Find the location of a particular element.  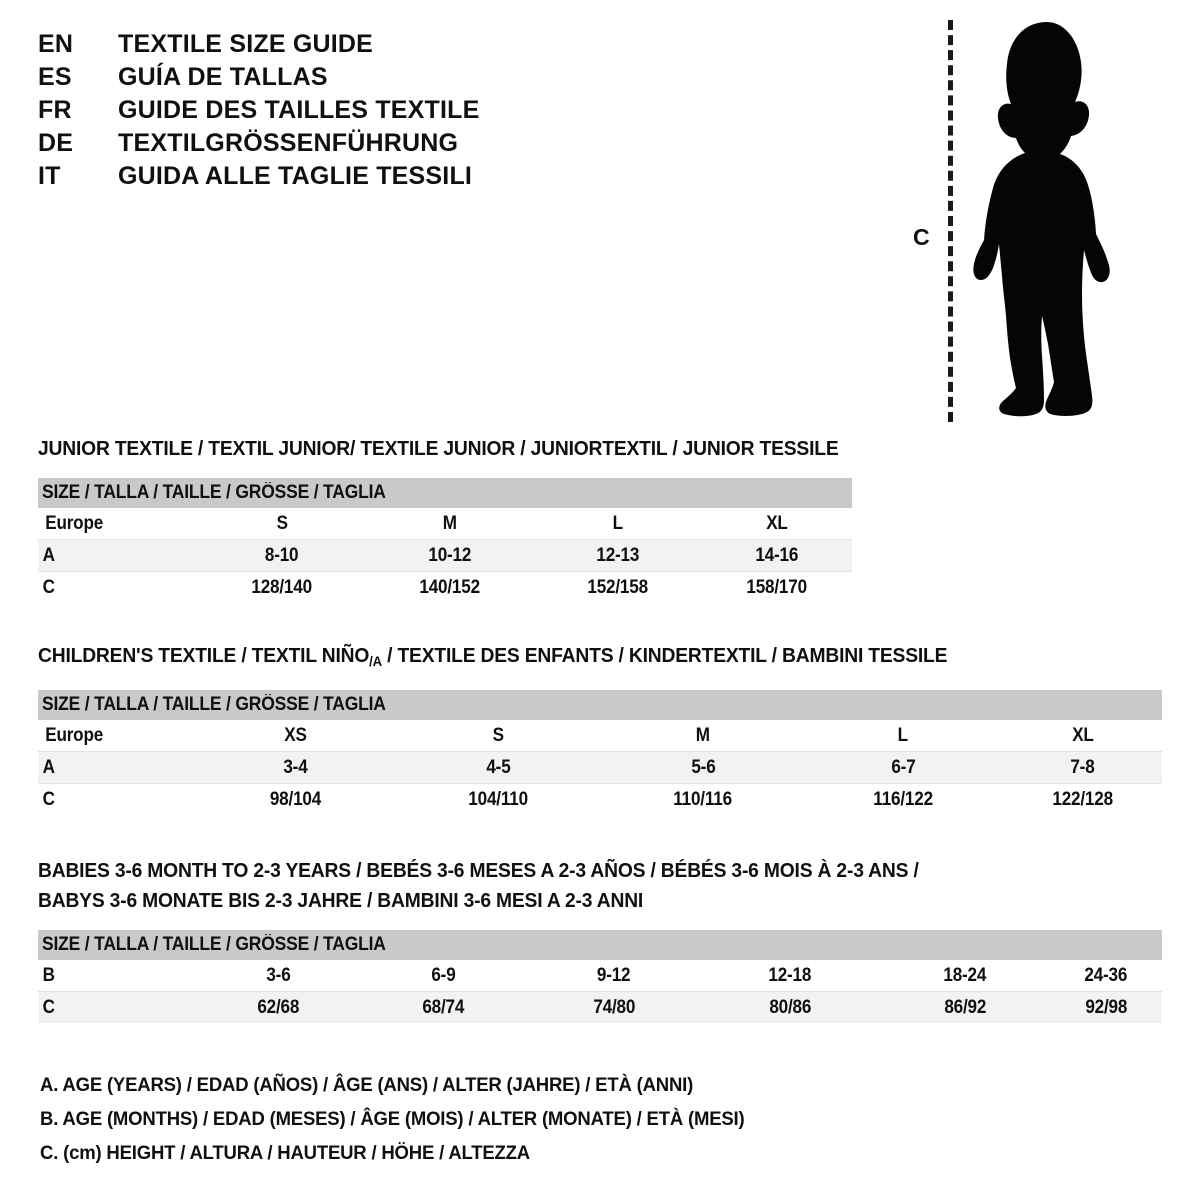

language-row-es: ES GUÍA DE TALLAS is located at coordinates (298, 79).